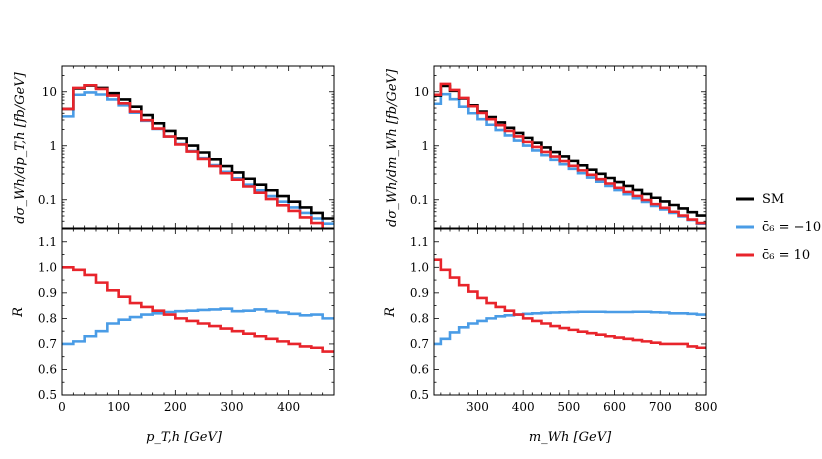 The height and width of the screenshot is (459, 822). What do you see at coordinates (390, 312) in the screenshot?
I see `ylabel-mwh-ratio: R` at bounding box center [390, 312].